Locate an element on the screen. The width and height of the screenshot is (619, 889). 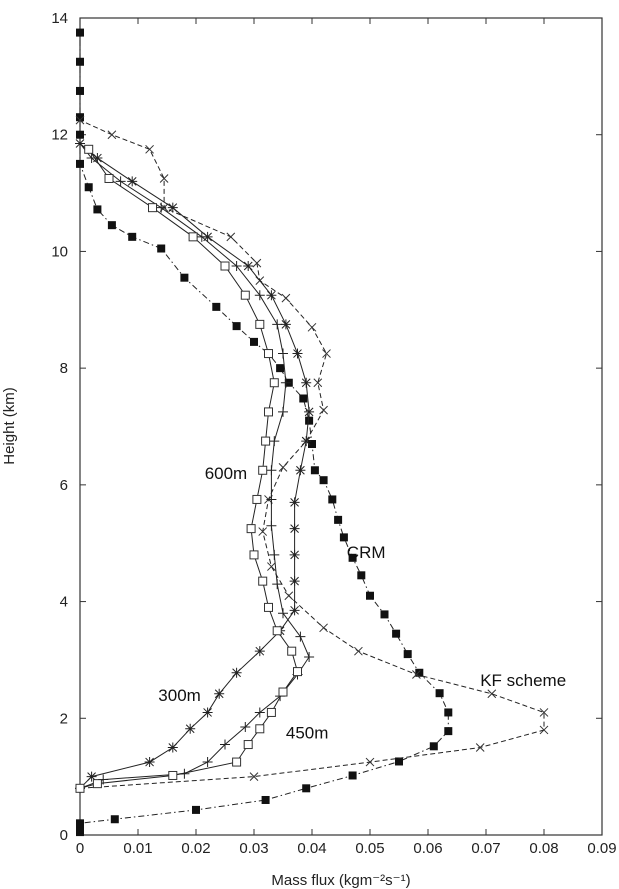
y-tick-label: 6 is located at coordinates (64, 485).